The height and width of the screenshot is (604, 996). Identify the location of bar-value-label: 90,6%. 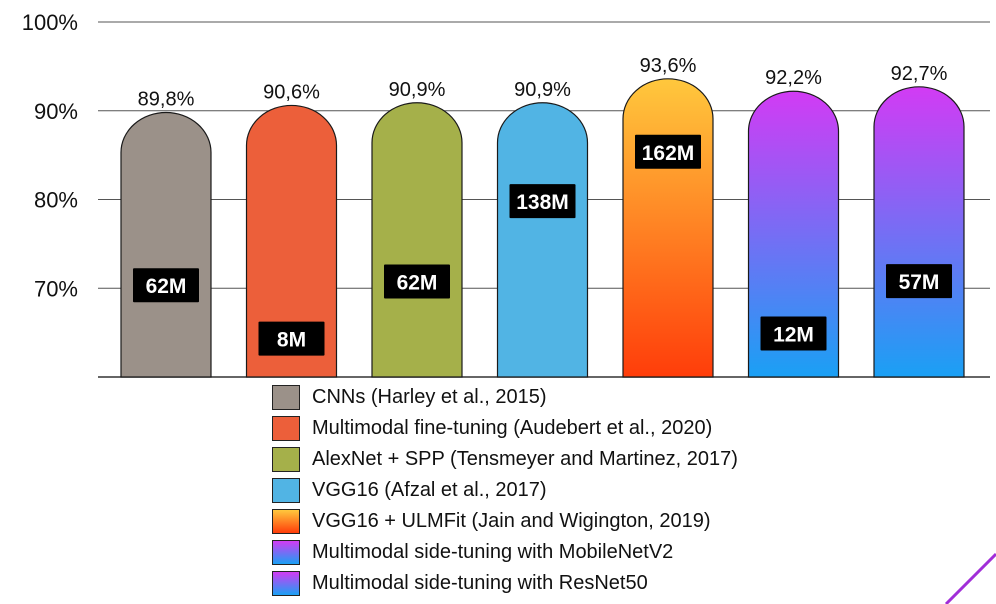
(291, 92).